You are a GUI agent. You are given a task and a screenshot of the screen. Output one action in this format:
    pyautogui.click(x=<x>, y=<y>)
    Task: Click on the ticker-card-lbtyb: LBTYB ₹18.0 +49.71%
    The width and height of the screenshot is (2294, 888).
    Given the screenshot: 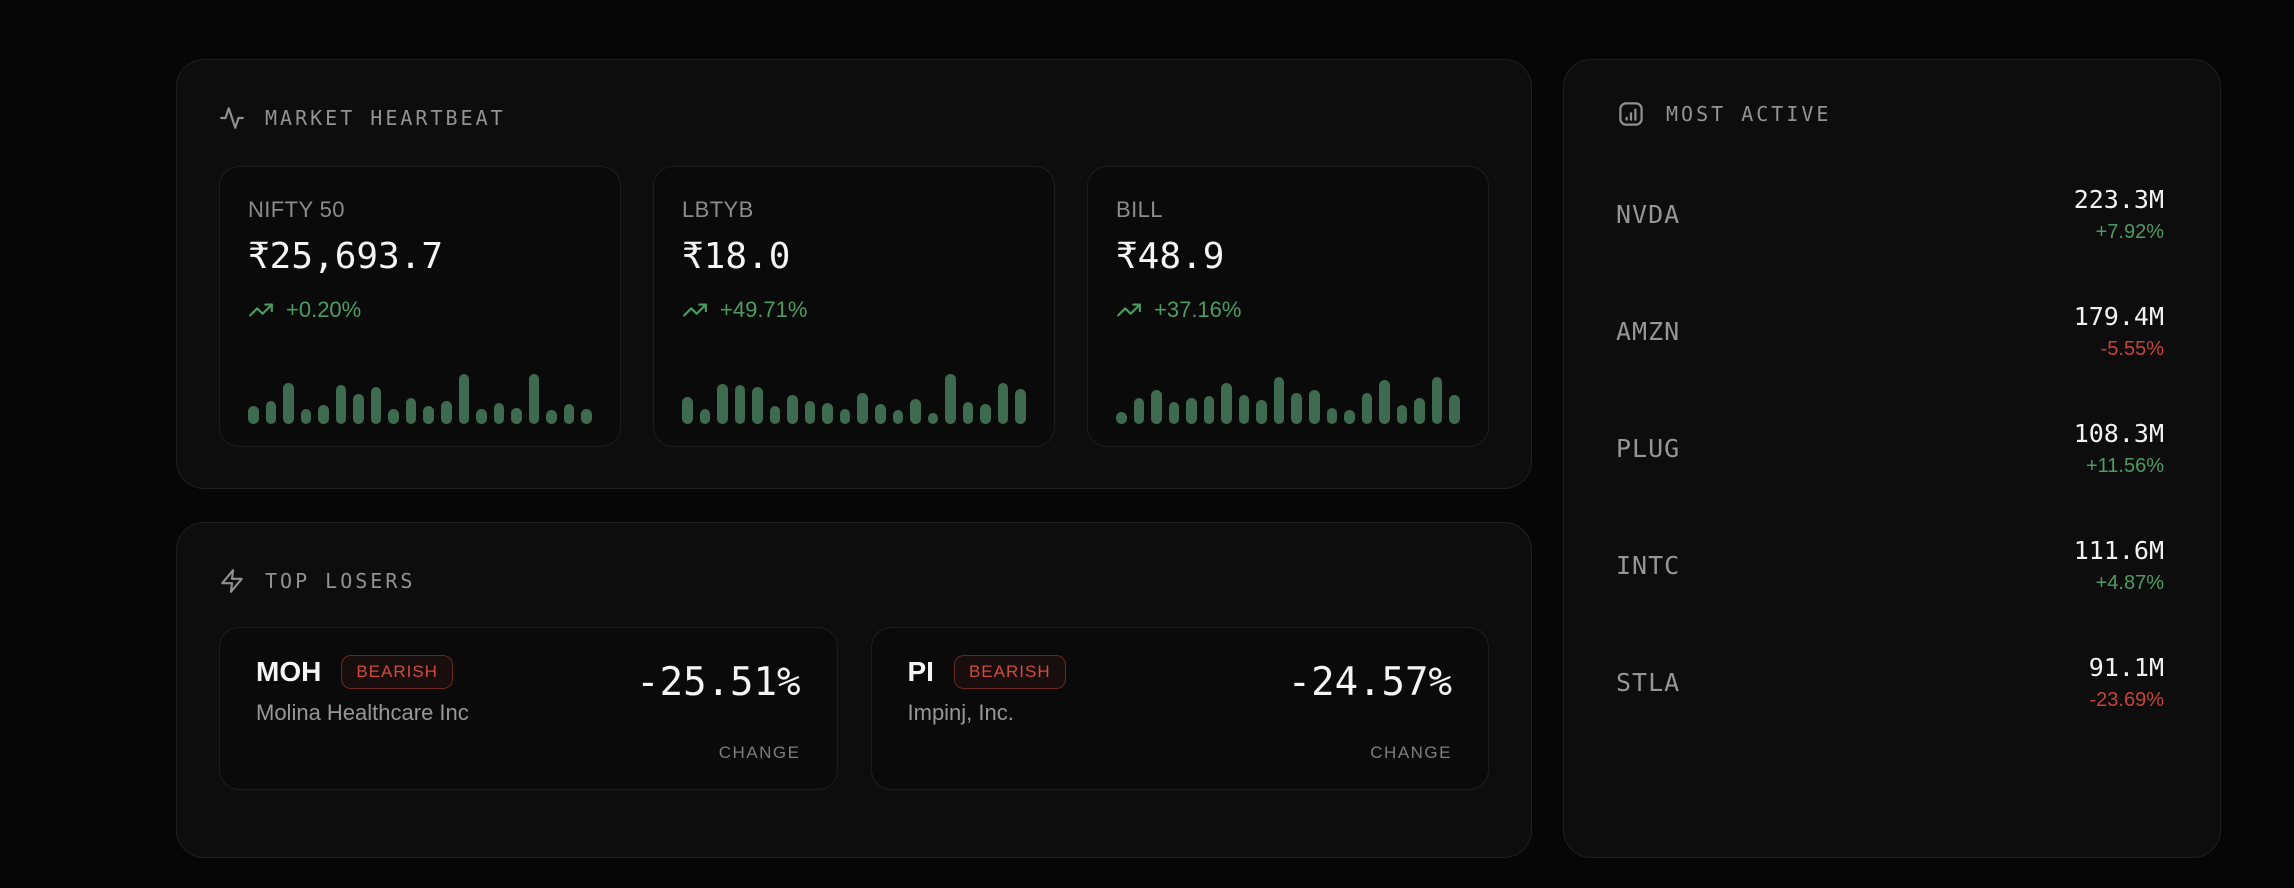 What is the action you would take?
    pyautogui.click(x=854, y=306)
    